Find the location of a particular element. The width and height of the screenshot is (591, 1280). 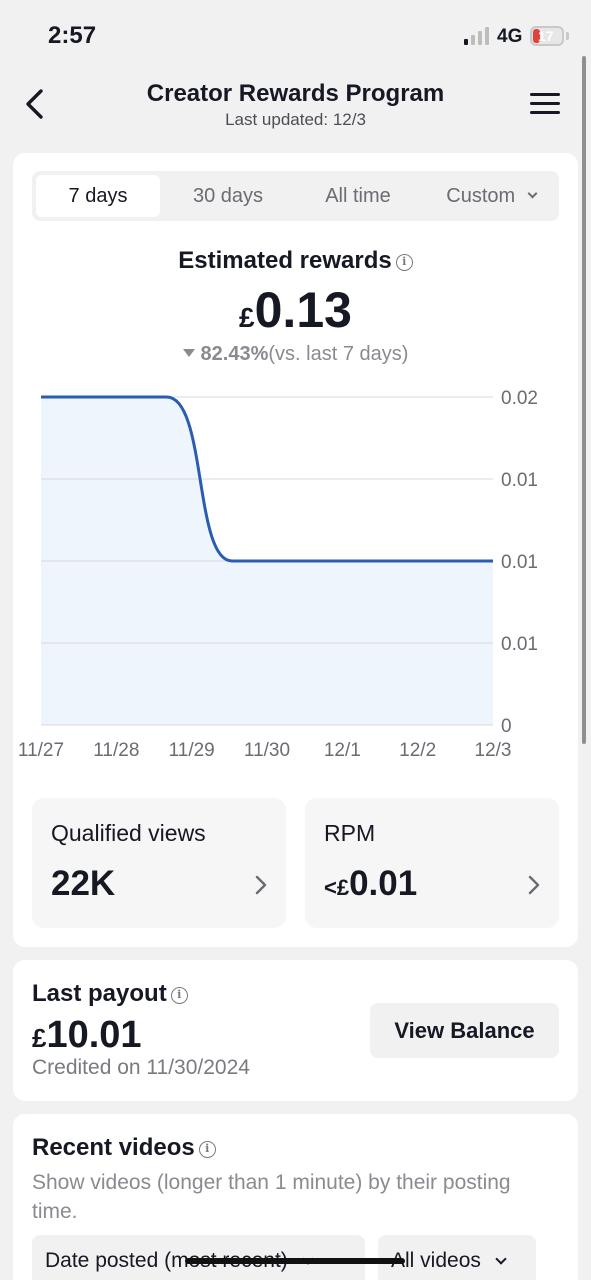

sort-select: Date posted (most recent) is located at coordinates (198, 1257).